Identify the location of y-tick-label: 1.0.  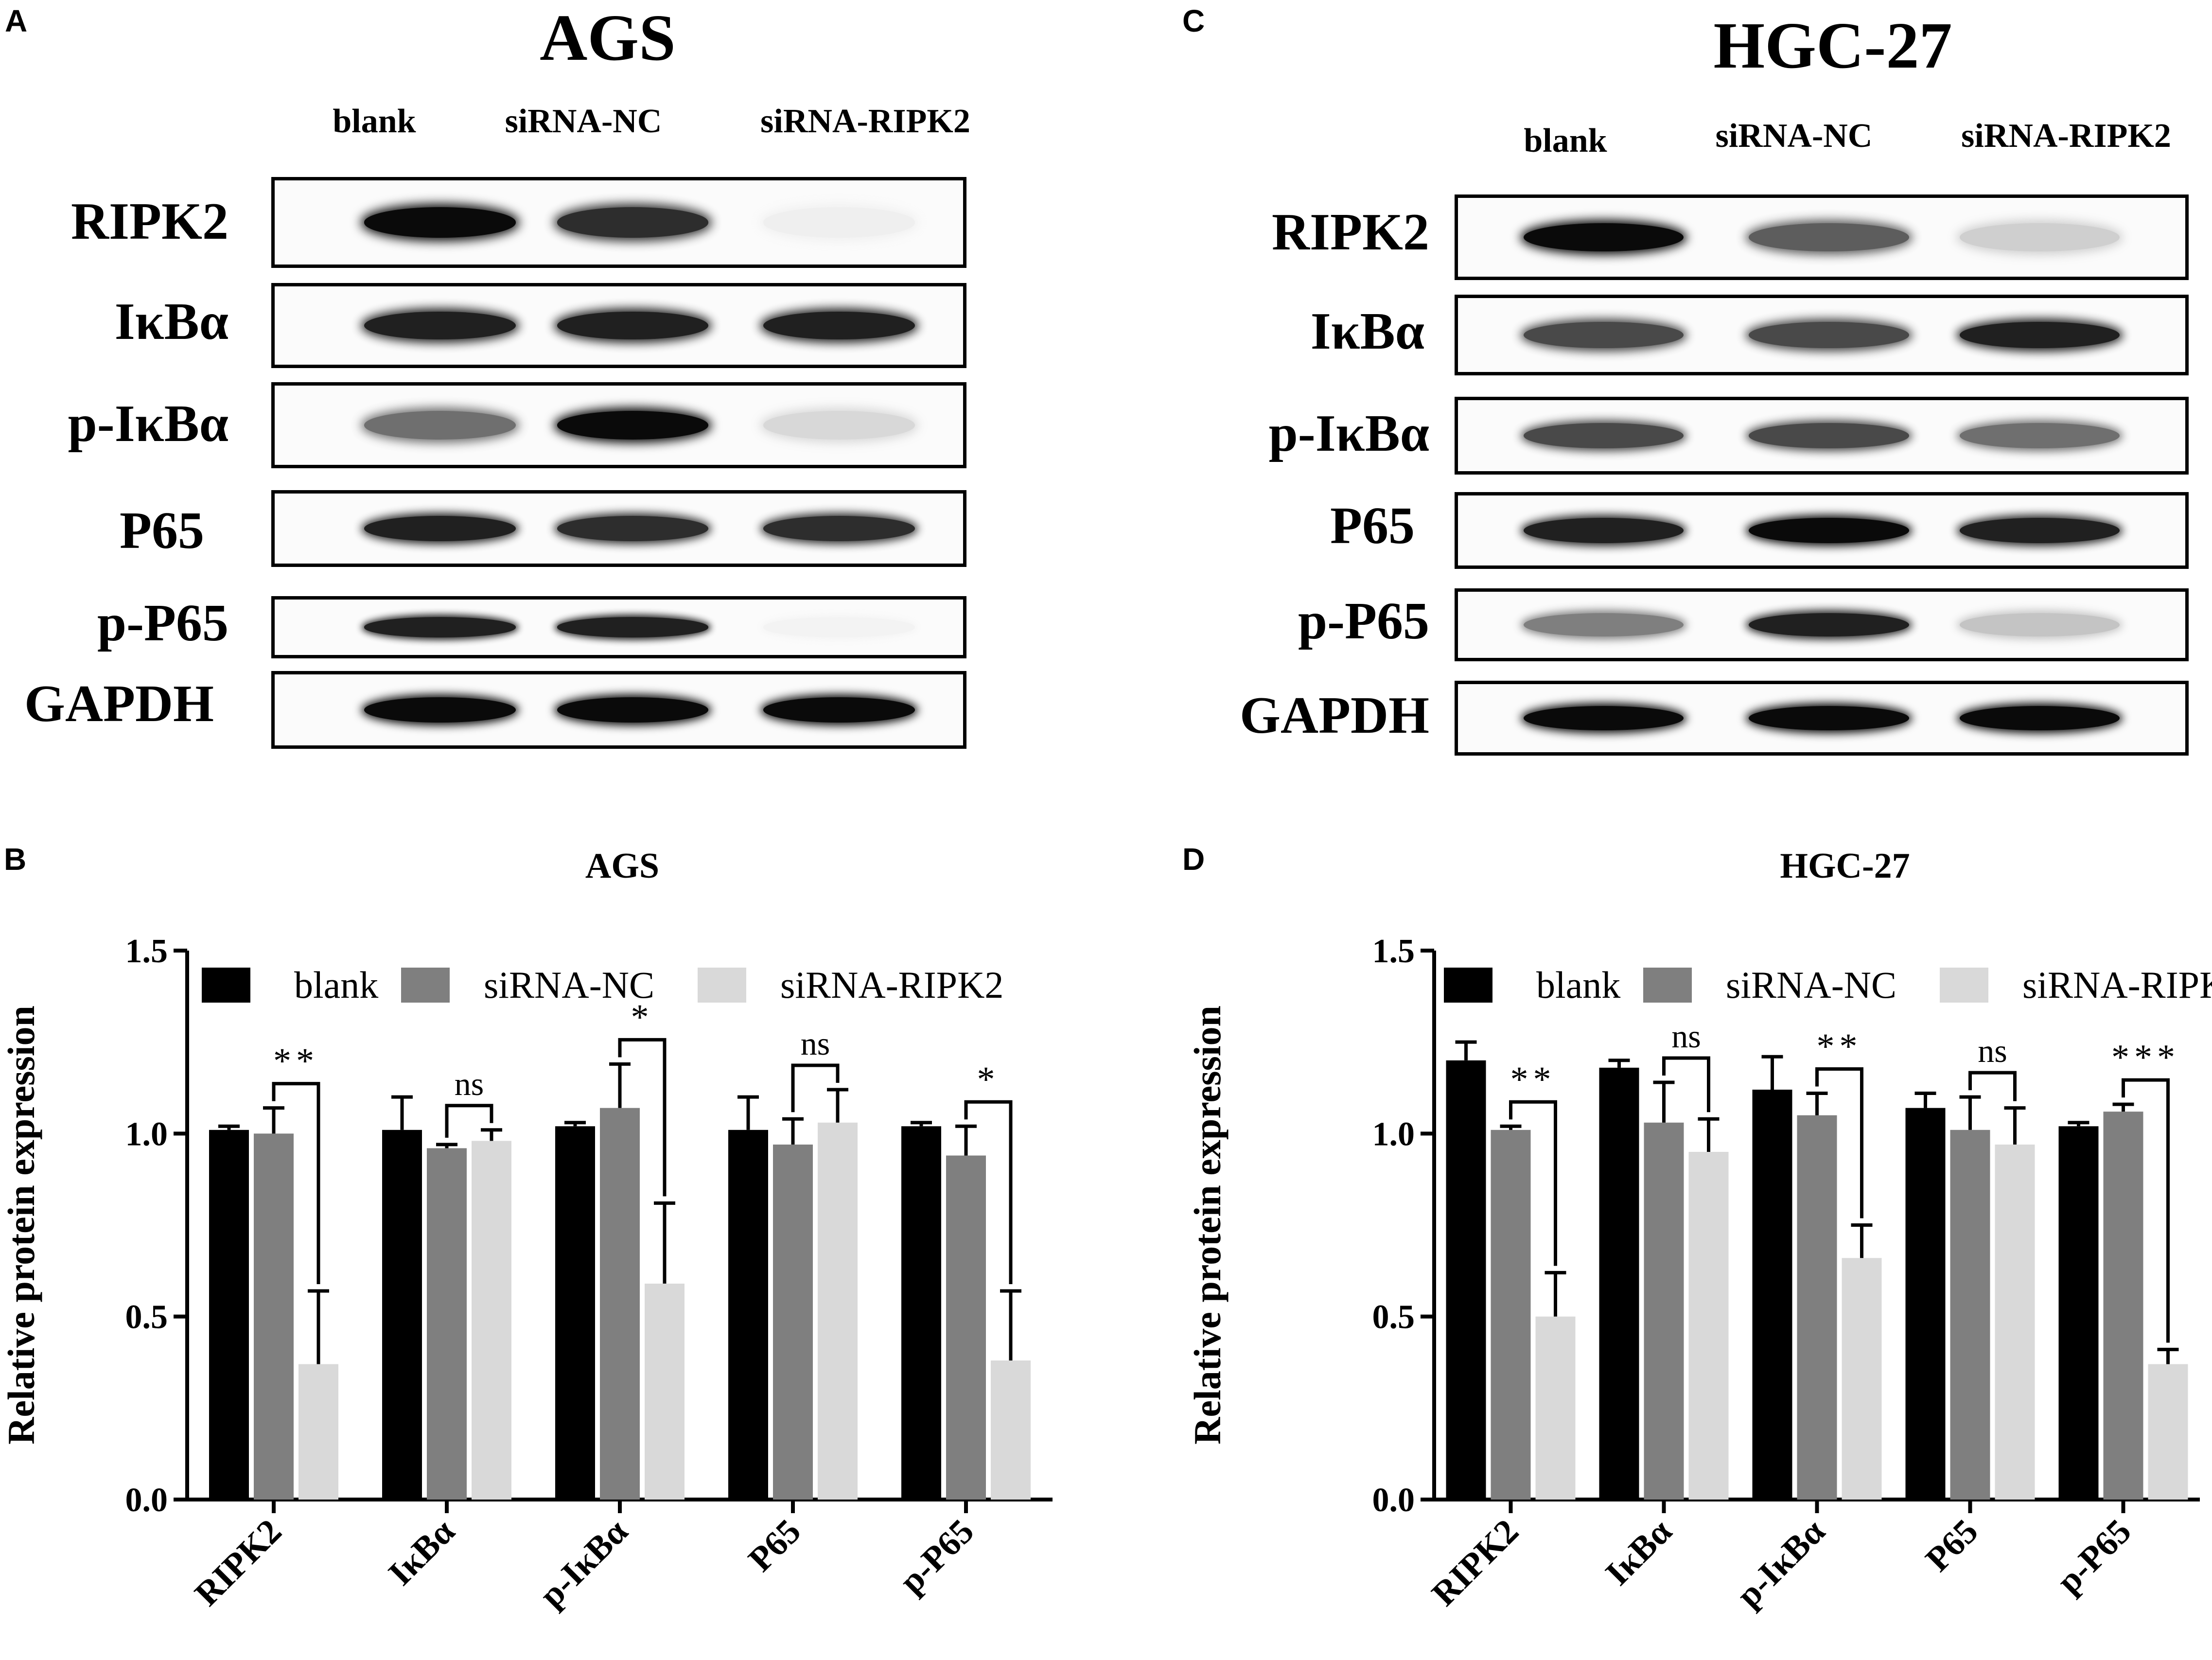
(146, 1134).